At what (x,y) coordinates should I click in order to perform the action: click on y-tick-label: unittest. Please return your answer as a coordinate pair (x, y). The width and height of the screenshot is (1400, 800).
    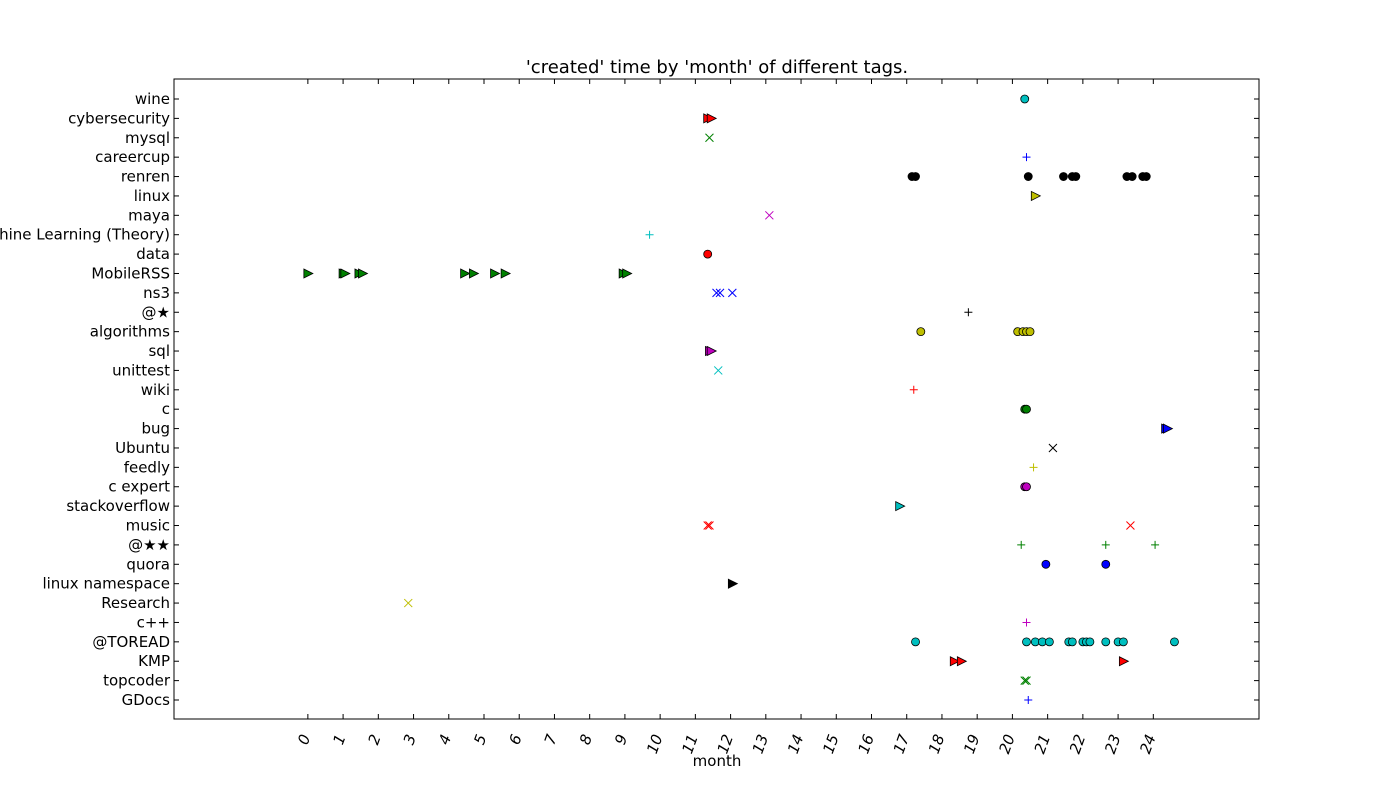
    Looking at the image, I should click on (141, 370).